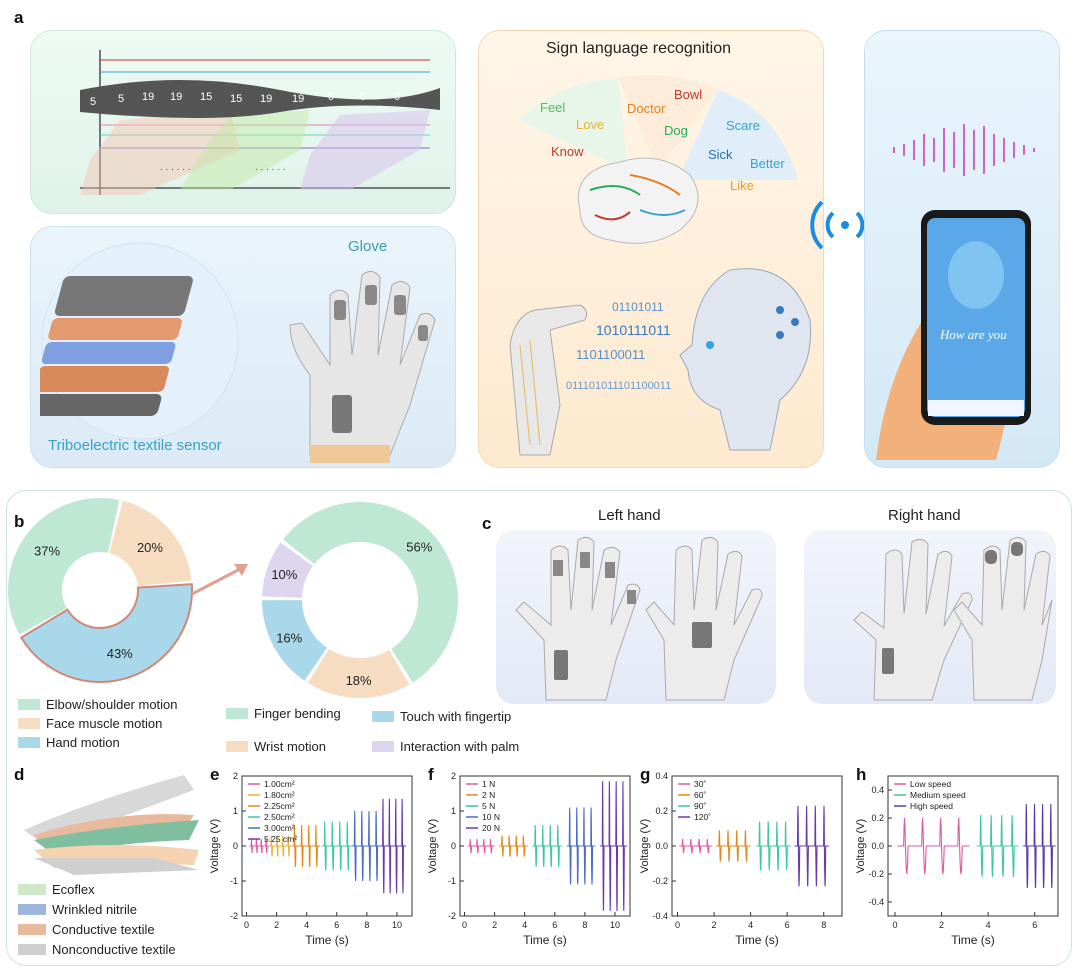  What do you see at coordinates (289, 637) in the screenshot?
I see `donut2-label-3: 16%` at bounding box center [289, 637].